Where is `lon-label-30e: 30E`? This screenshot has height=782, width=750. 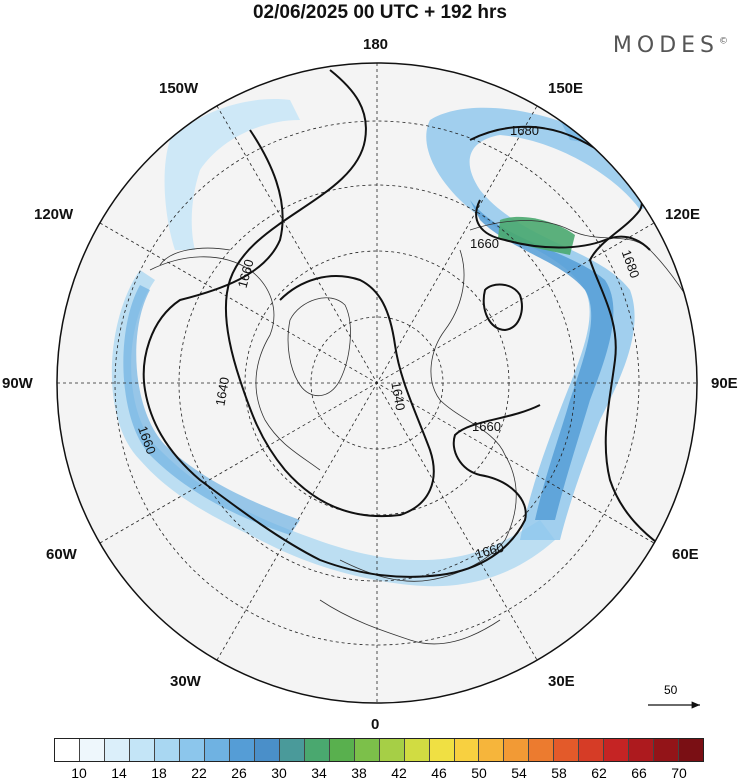 lon-label-30e: 30E is located at coordinates (561, 681).